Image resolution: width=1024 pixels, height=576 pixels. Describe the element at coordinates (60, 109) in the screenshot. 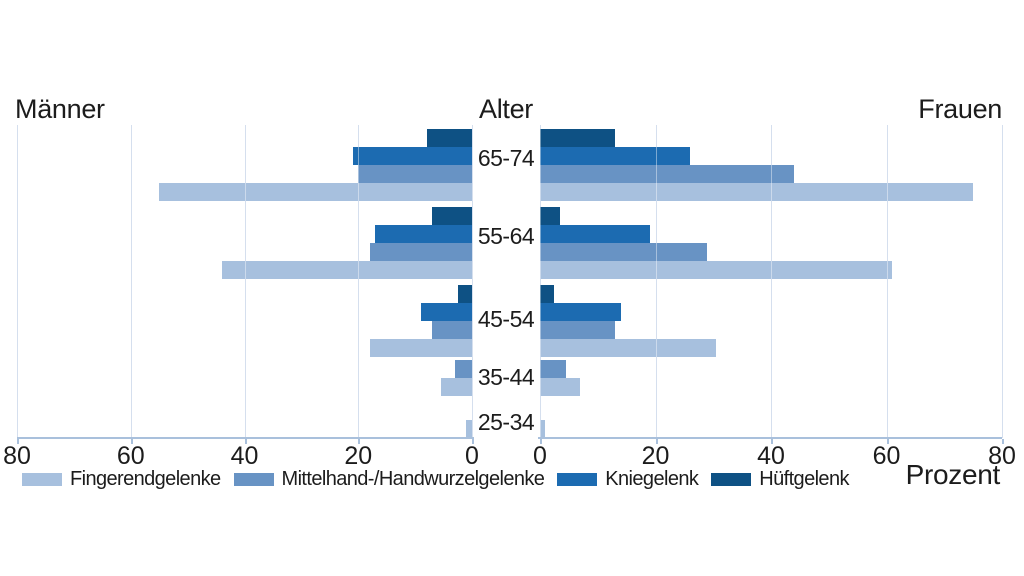

I see `left-panel-title: Männer` at that location.